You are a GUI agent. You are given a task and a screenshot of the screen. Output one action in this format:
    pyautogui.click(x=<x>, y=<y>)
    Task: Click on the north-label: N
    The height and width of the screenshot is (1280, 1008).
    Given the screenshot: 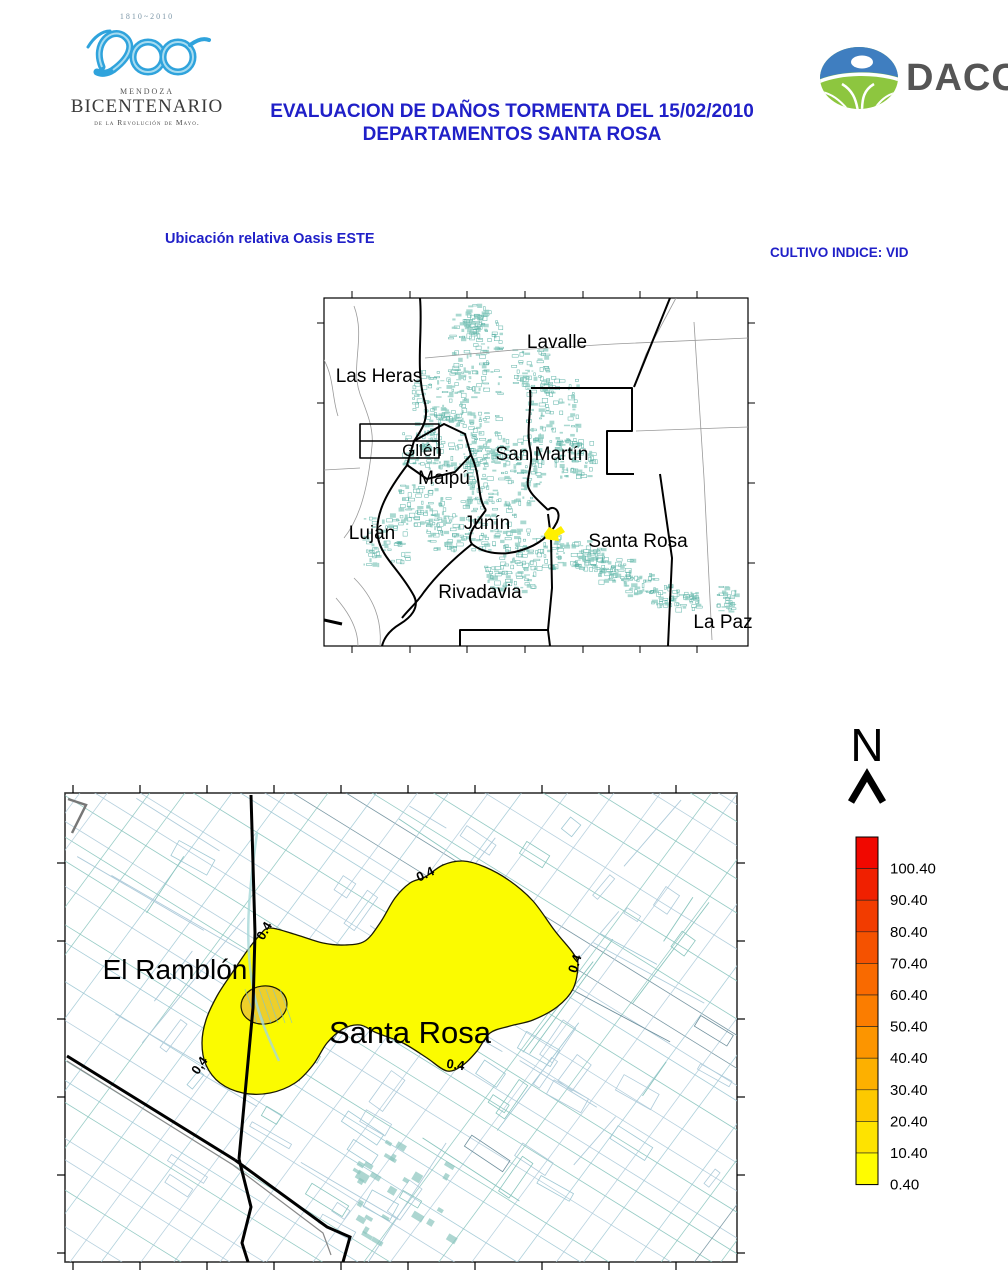 What is the action you would take?
    pyautogui.click(x=867, y=745)
    